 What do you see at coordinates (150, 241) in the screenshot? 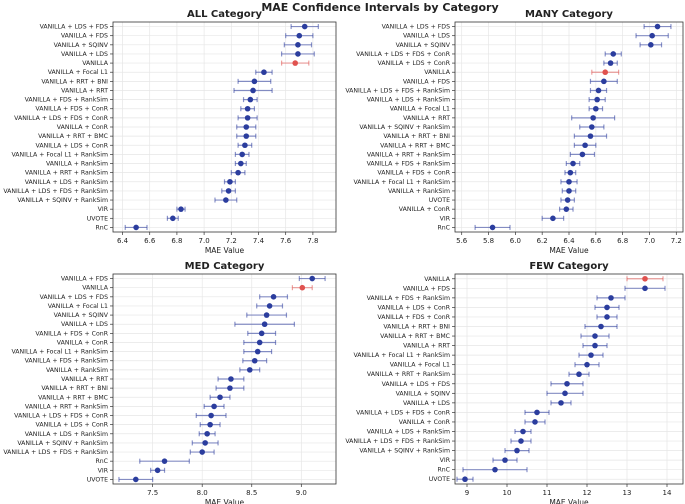
I see `x-tick-label: 6.6` at bounding box center [150, 241].